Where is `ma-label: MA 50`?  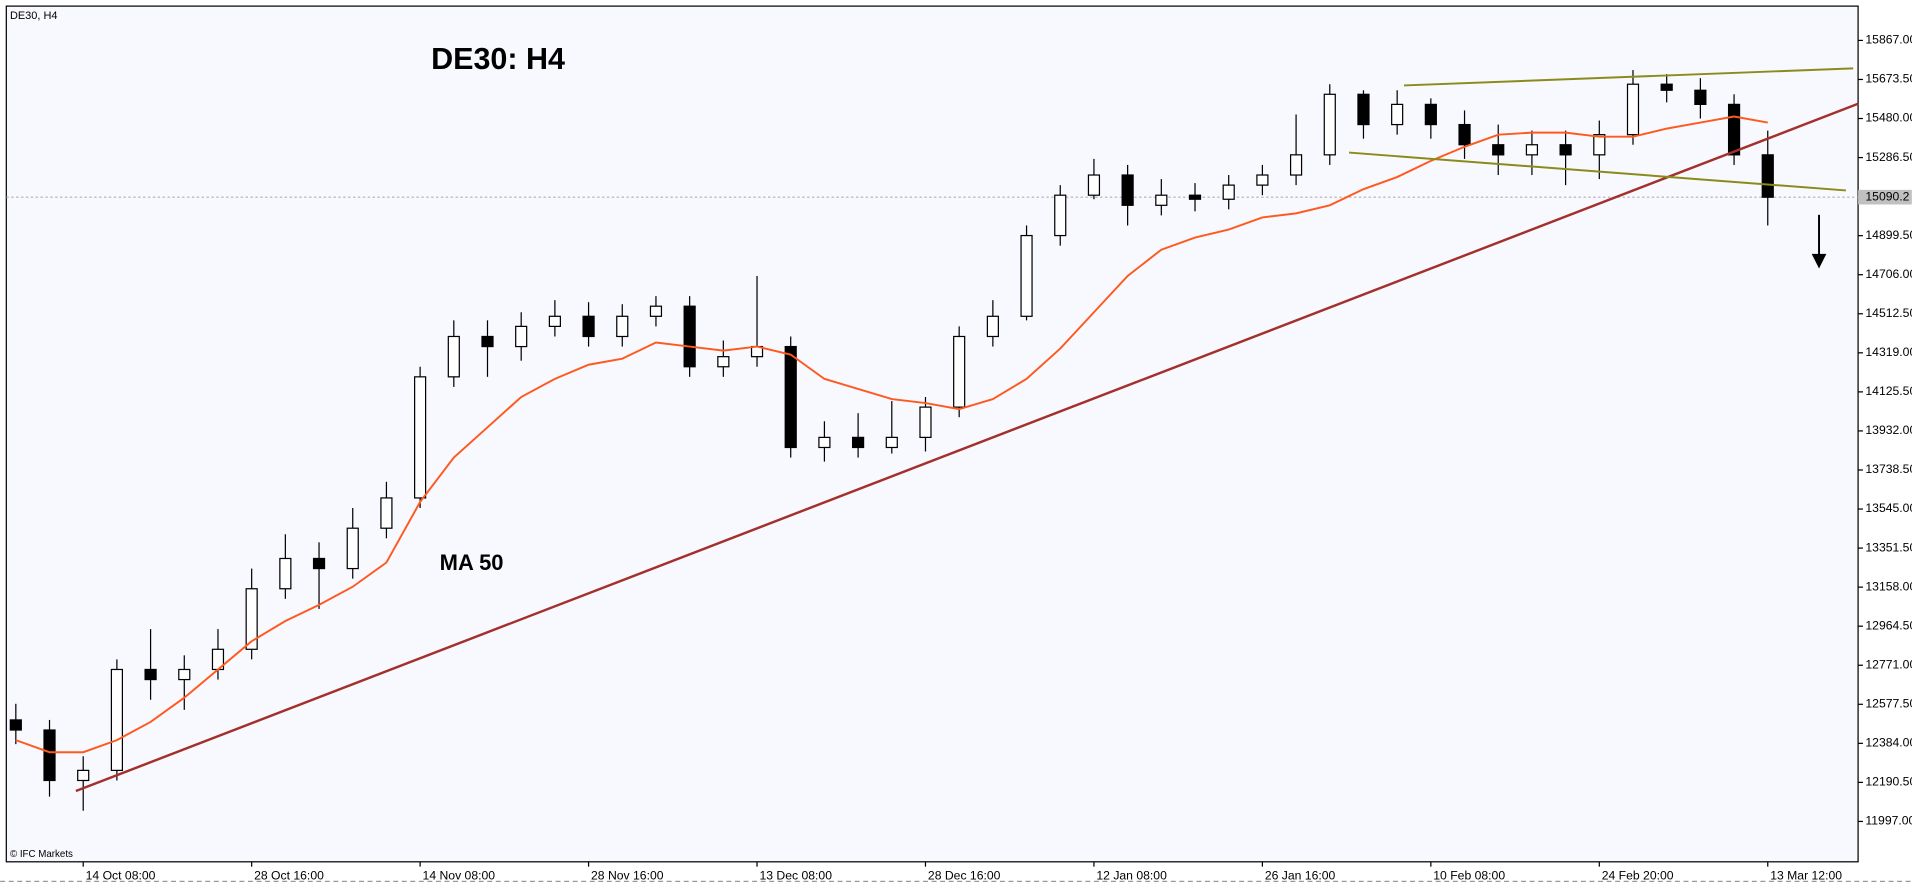 ma-label: MA 50 is located at coordinates (472, 562).